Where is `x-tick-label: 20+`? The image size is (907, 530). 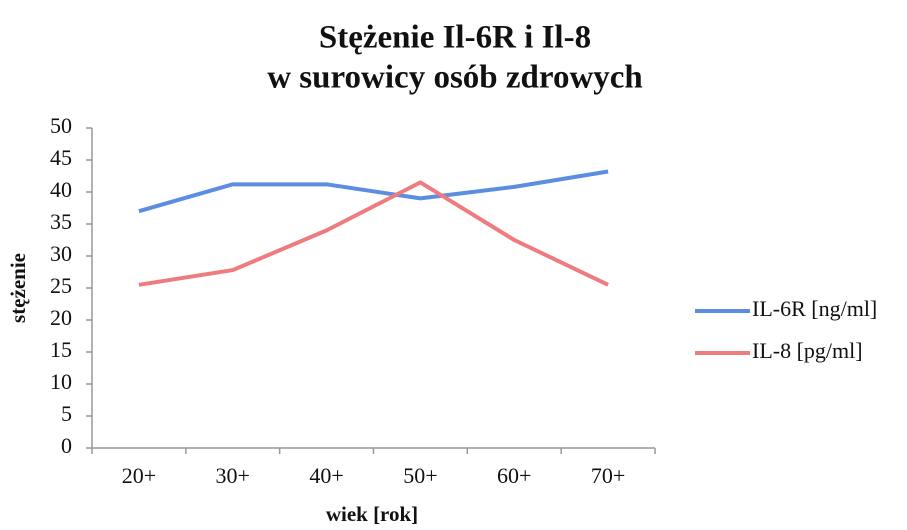 x-tick-label: 20+ is located at coordinates (139, 475).